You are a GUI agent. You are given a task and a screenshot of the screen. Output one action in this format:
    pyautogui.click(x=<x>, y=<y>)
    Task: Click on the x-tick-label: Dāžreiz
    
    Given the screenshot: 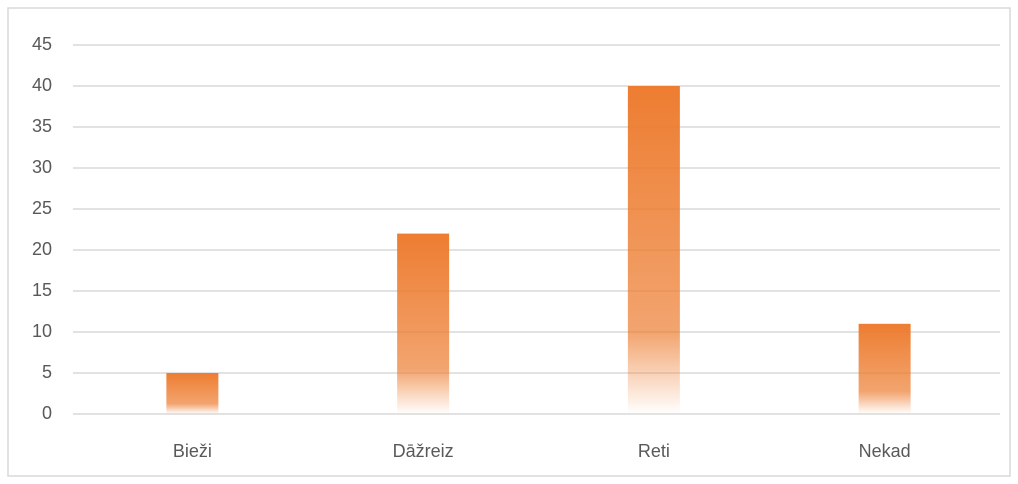 What is the action you would take?
    pyautogui.click(x=423, y=451)
    